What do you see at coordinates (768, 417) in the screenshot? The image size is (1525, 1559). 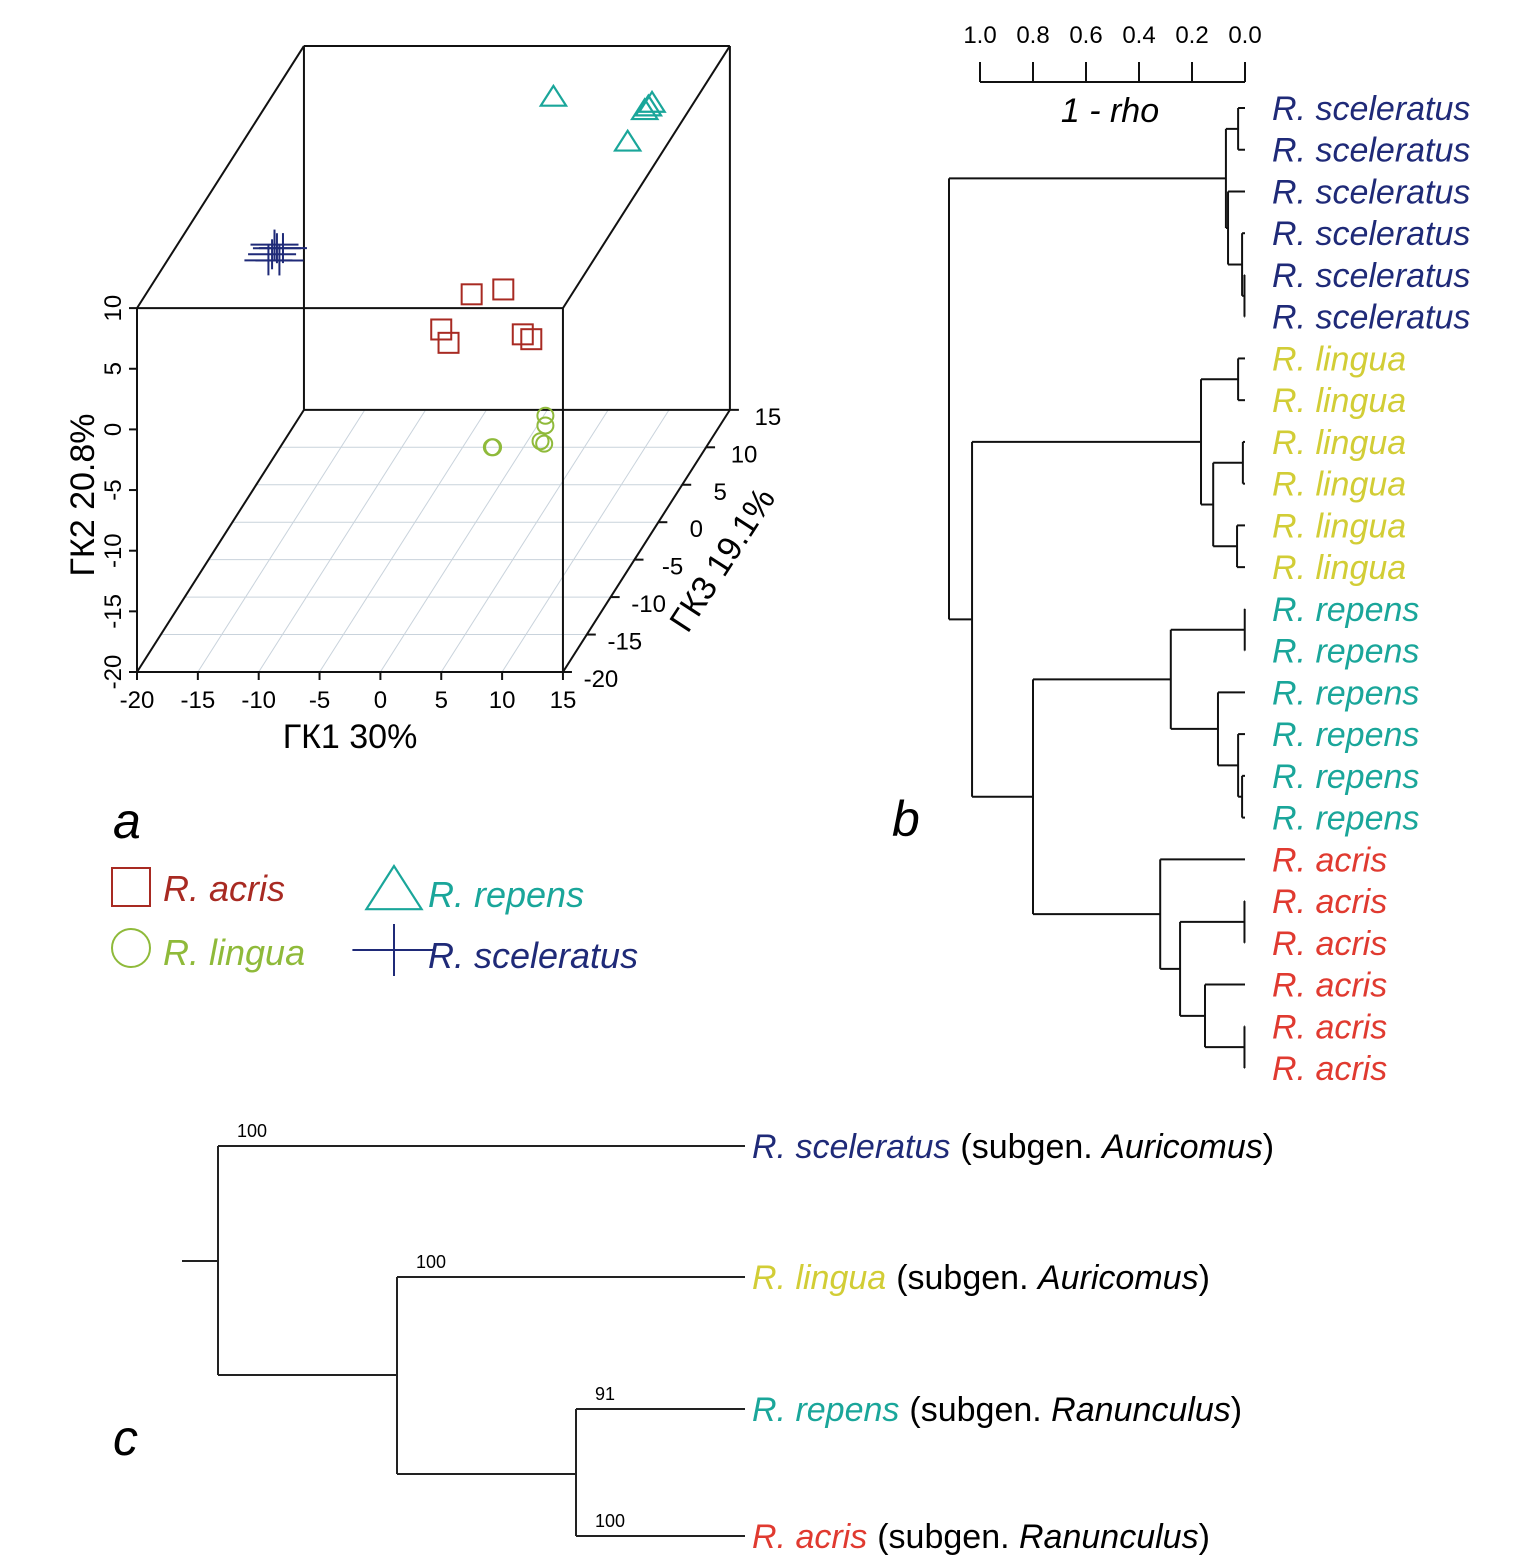 I see `z-tick-label: 15` at bounding box center [768, 417].